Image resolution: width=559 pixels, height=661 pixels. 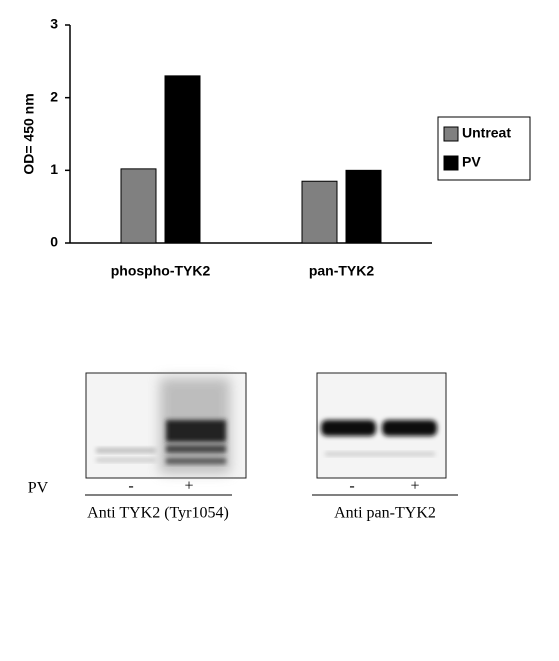 What do you see at coordinates (38, 488) in the screenshot?
I see `row-label: PV` at bounding box center [38, 488].